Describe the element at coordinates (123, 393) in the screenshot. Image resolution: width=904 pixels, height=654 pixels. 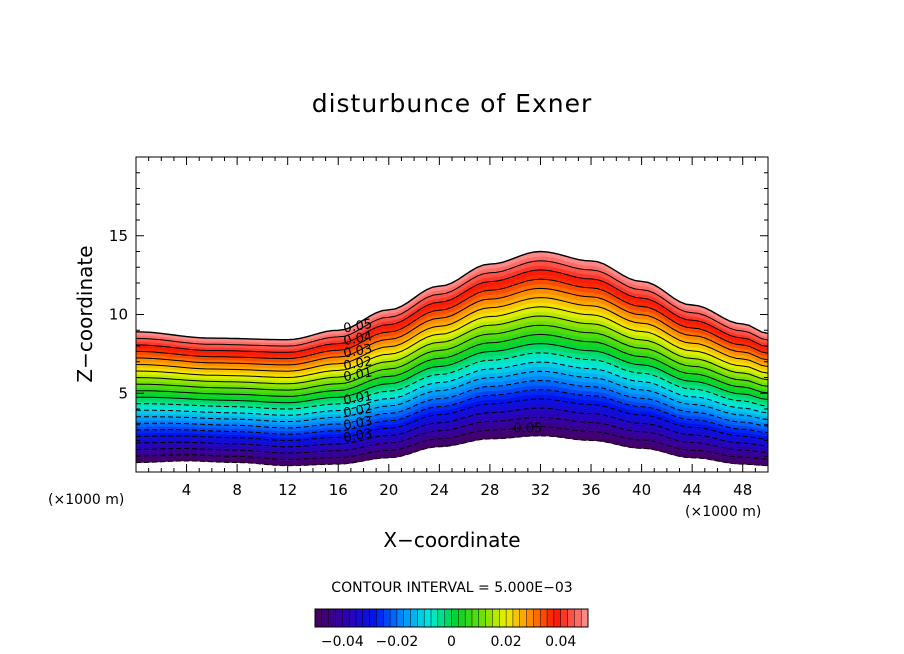
I see `y-tick-label: 5` at that location.